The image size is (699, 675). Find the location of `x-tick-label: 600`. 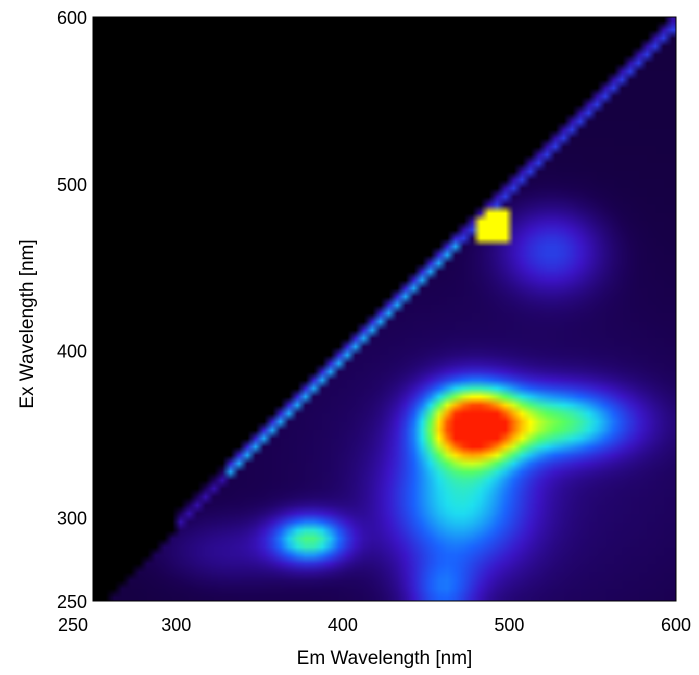

x-tick-label: 600 is located at coordinates (676, 625).